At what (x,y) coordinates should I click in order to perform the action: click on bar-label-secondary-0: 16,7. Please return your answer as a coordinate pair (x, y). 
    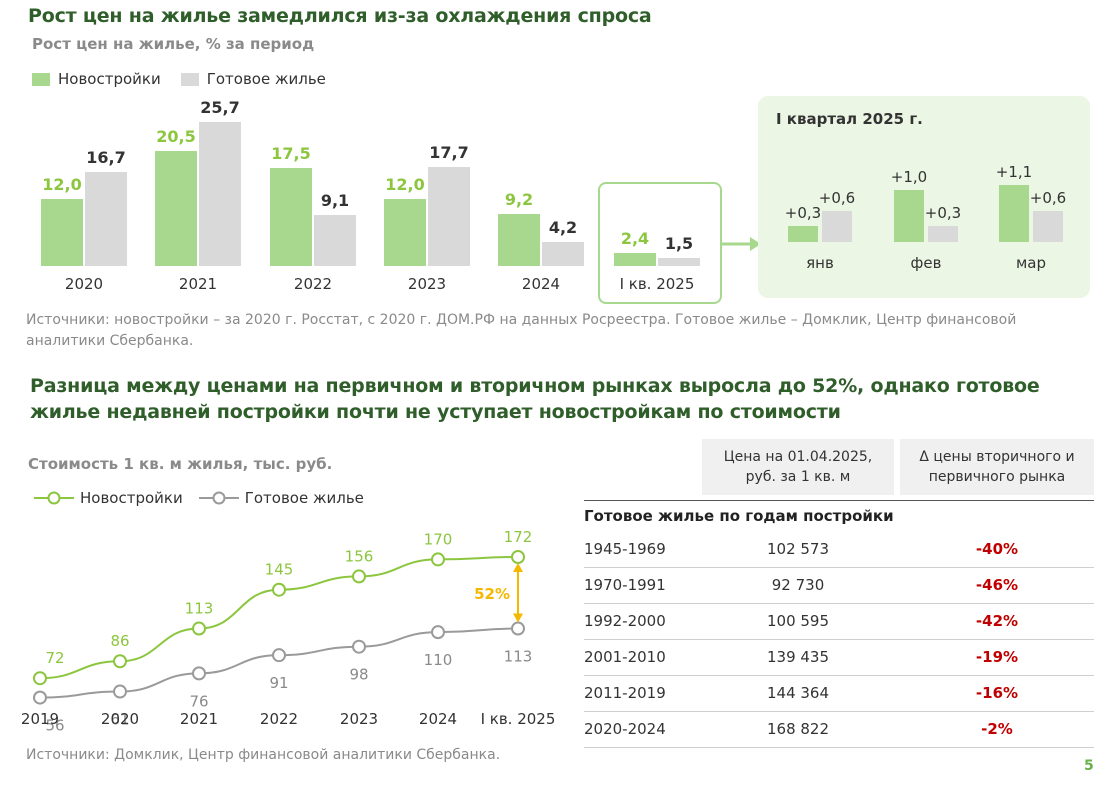
    Looking at the image, I should click on (106, 158).